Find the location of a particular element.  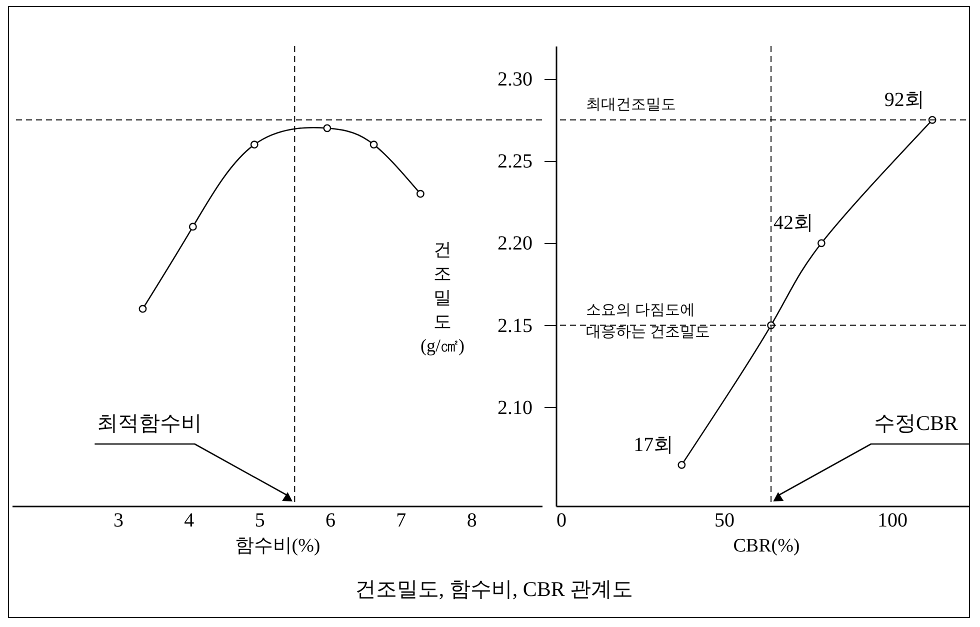

annotation: 최적함수비 is located at coordinates (149, 423).